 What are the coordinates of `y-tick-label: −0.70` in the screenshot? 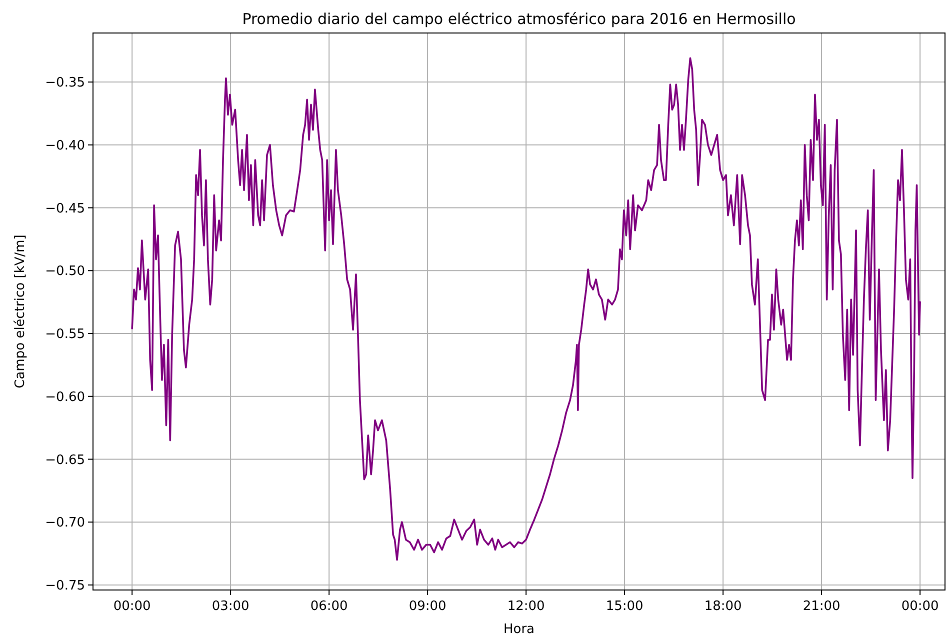 It's located at (65, 523).